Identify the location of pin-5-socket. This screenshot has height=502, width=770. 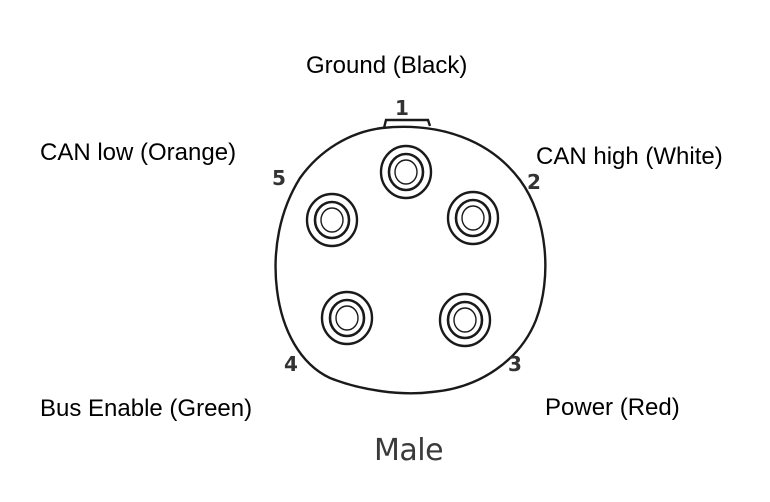
(332, 220).